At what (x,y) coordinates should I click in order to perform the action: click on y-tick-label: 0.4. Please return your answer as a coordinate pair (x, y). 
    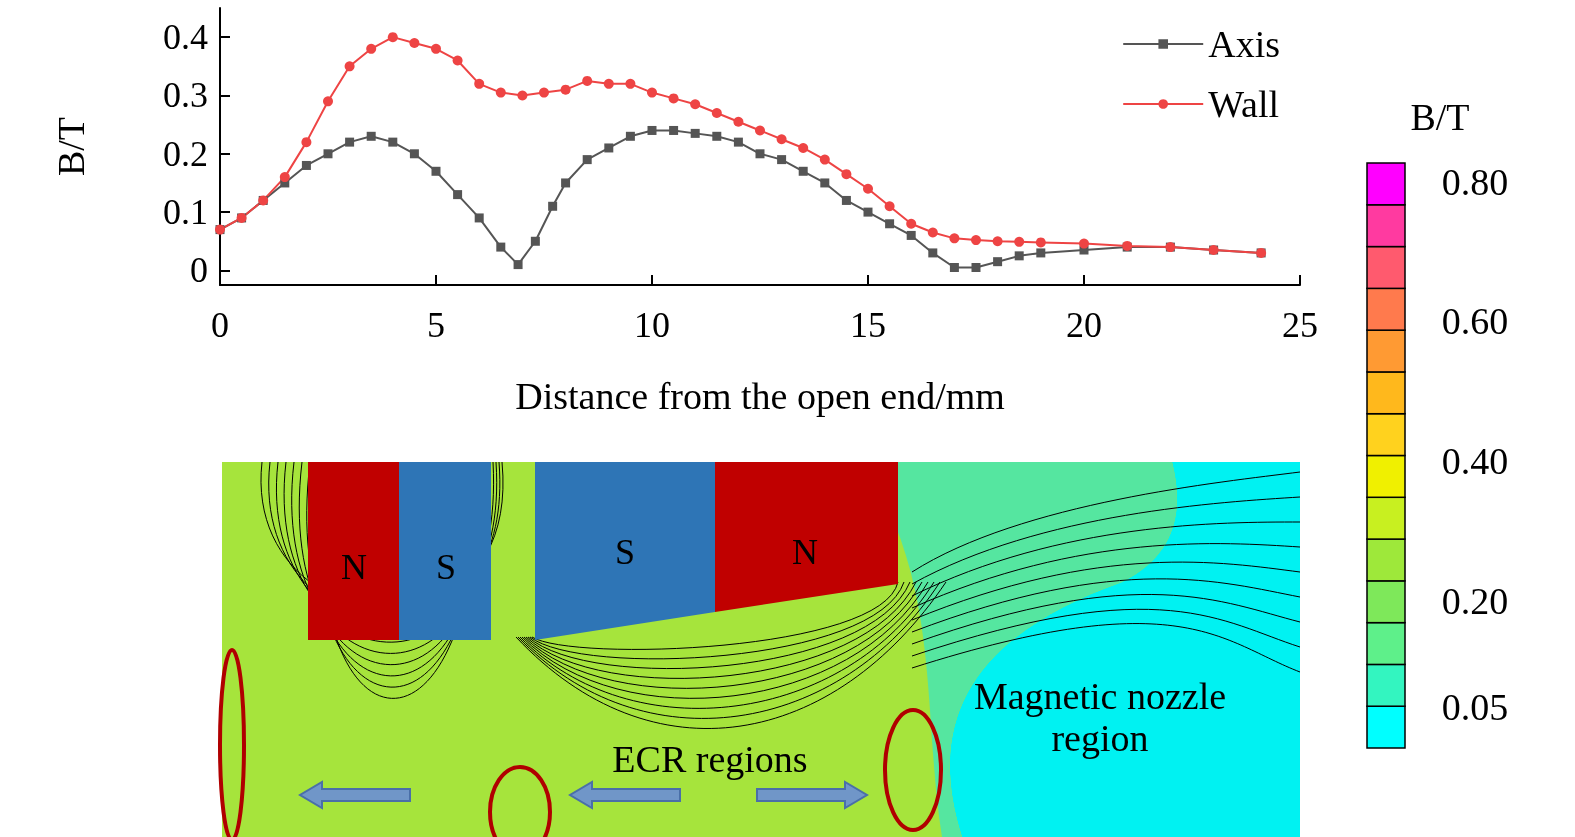
    Looking at the image, I should click on (185, 37).